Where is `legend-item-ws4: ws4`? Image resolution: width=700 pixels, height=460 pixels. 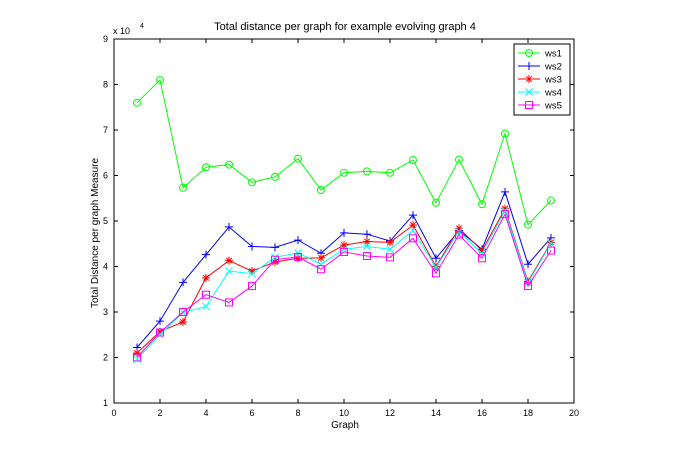
legend-item-ws4: ws4 is located at coordinates (540, 93).